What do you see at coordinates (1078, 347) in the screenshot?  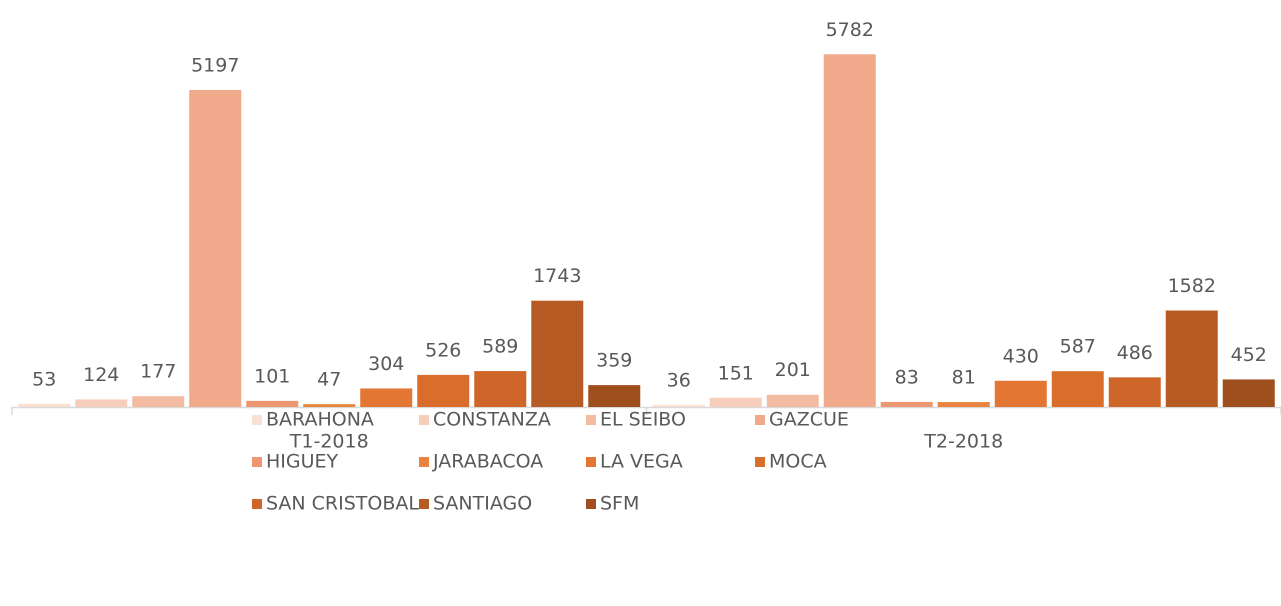 I see `data-label: 587` at bounding box center [1078, 347].